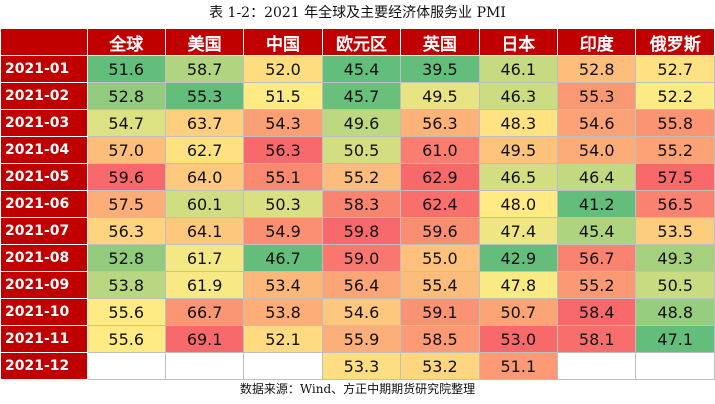  What do you see at coordinates (204, 285) in the screenshot?
I see `pmi-value-cell: 61.9` at bounding box center [204, 285].